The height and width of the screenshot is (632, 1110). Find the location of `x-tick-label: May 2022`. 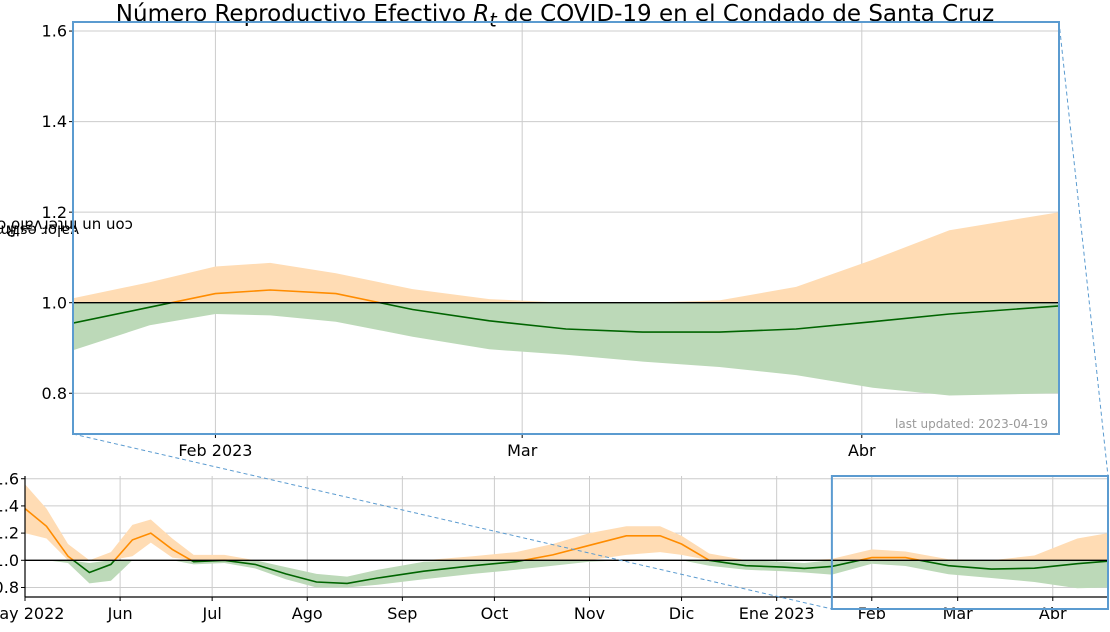

x-tick-label: May 2022 is located at coordinates (32, 613).